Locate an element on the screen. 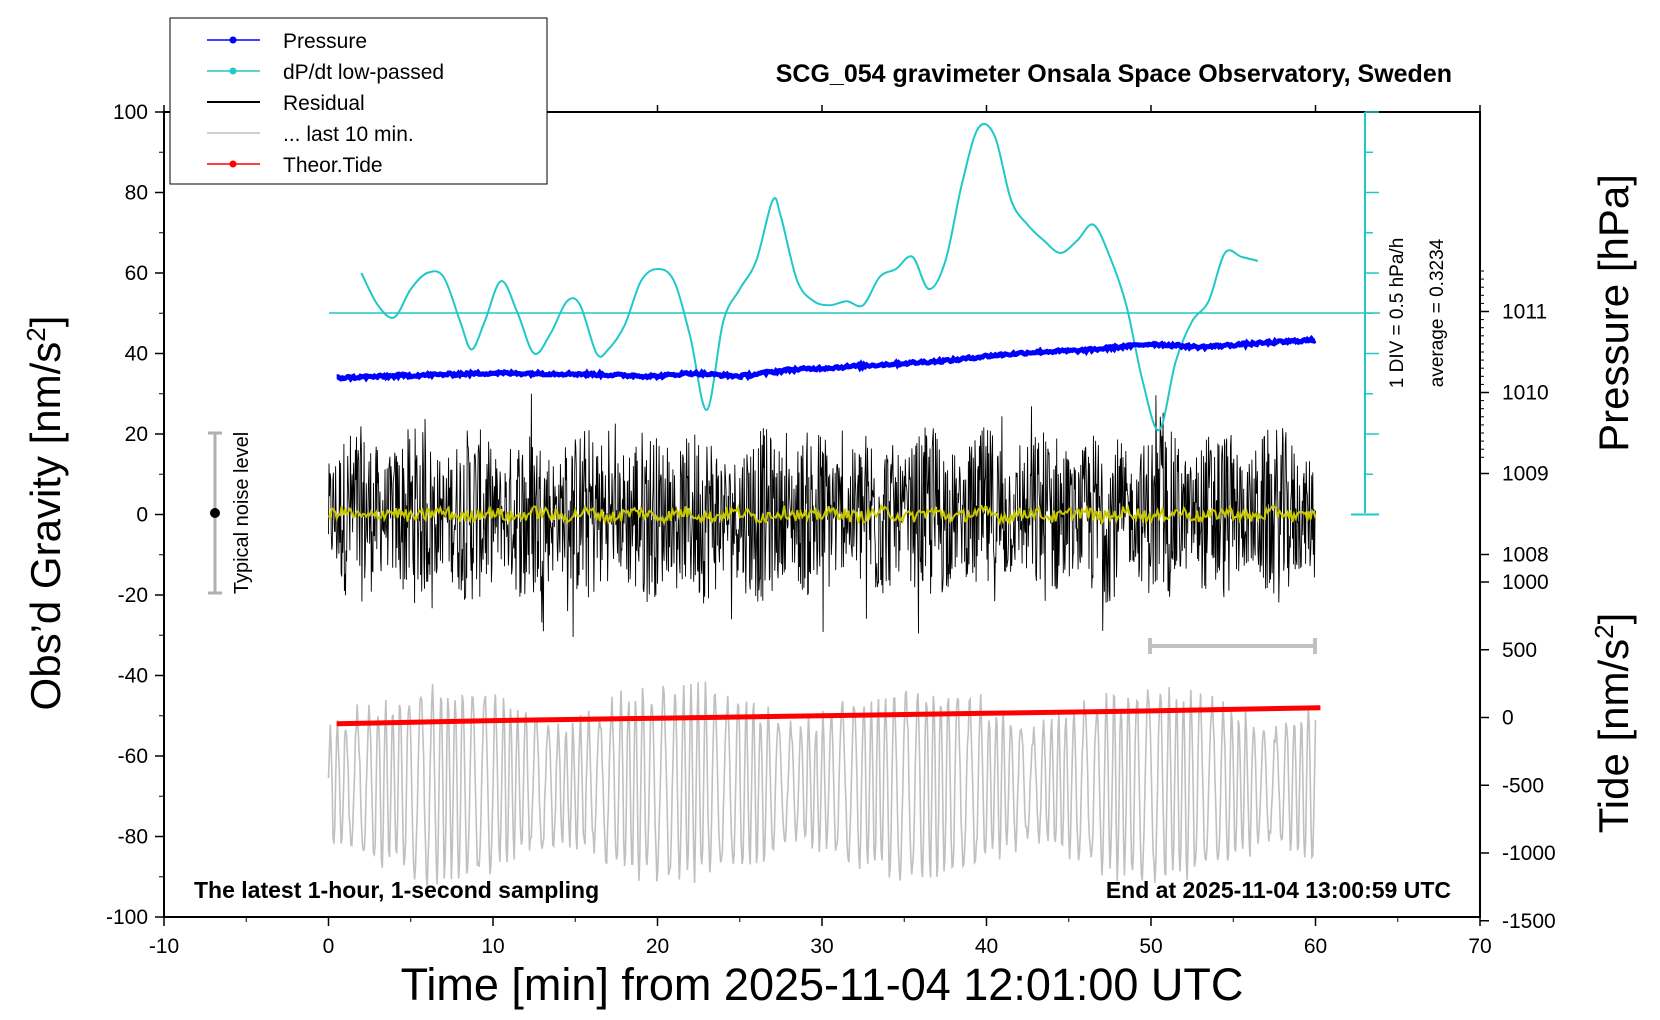 The width and height of the screenshot is (1660, 1020). x-tick-label-4: 30 is located at coordinates (821, 946).